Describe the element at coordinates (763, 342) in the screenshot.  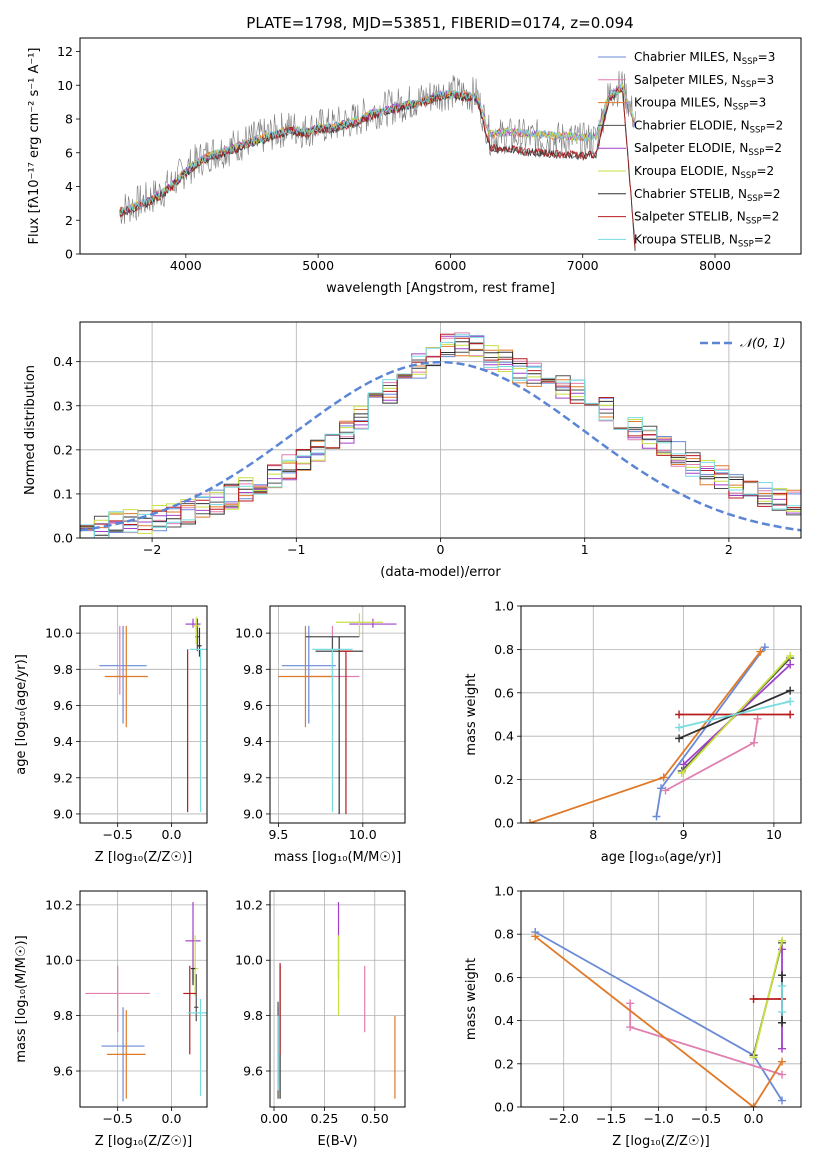
I see `legend-label: 𝒩(0, 1)` at that location.